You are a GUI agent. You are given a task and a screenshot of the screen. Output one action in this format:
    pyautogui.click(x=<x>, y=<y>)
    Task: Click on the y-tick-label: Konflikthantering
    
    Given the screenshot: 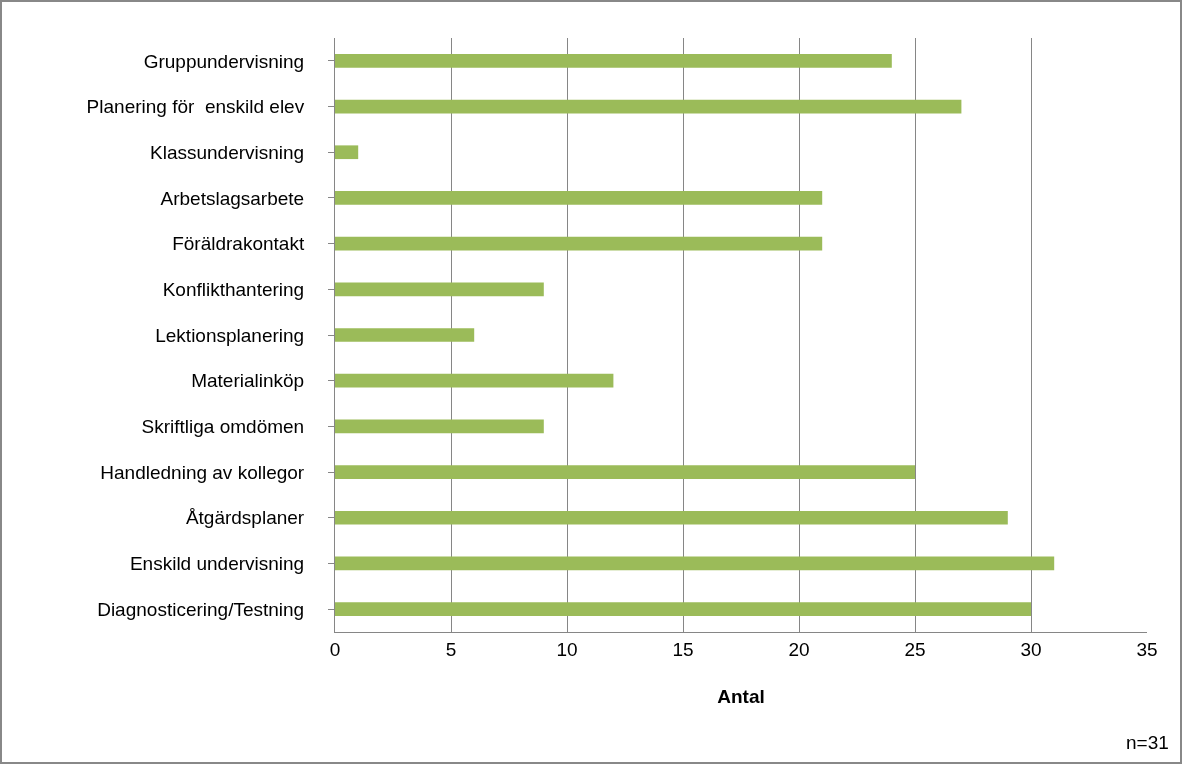 What is the action you would take?
    pyautogui.click(x=233, y=289)
    